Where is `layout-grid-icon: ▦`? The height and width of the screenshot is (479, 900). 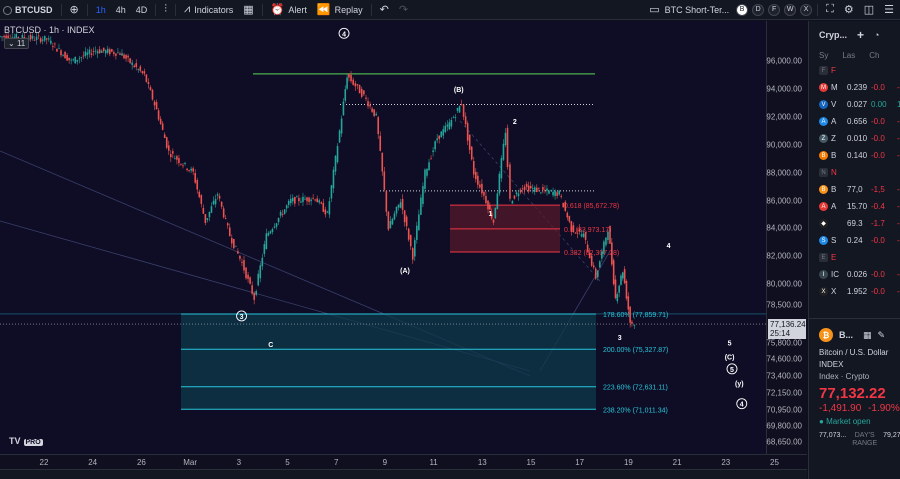 layout-grid-icon: ▦ is located at coordinates (248, 10).